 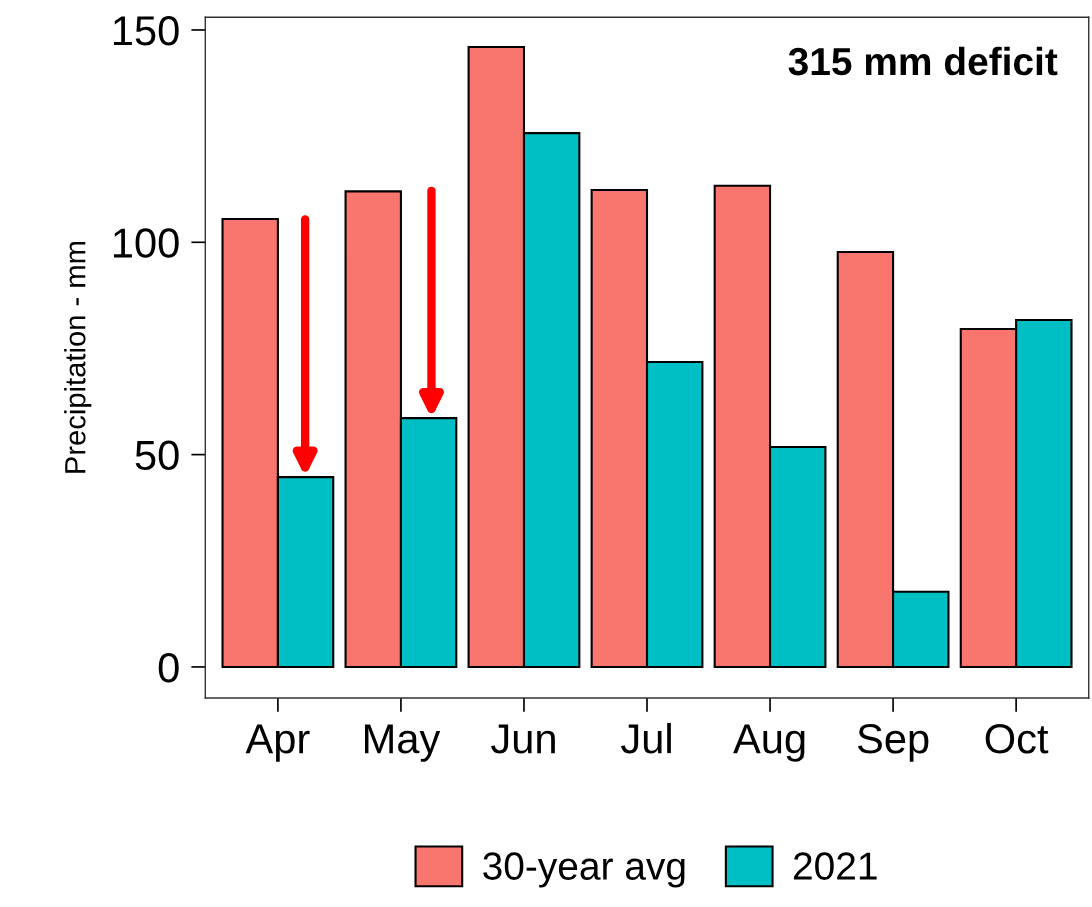 I want to click on x-tick-label: Sep, so click(x=893, y=743).